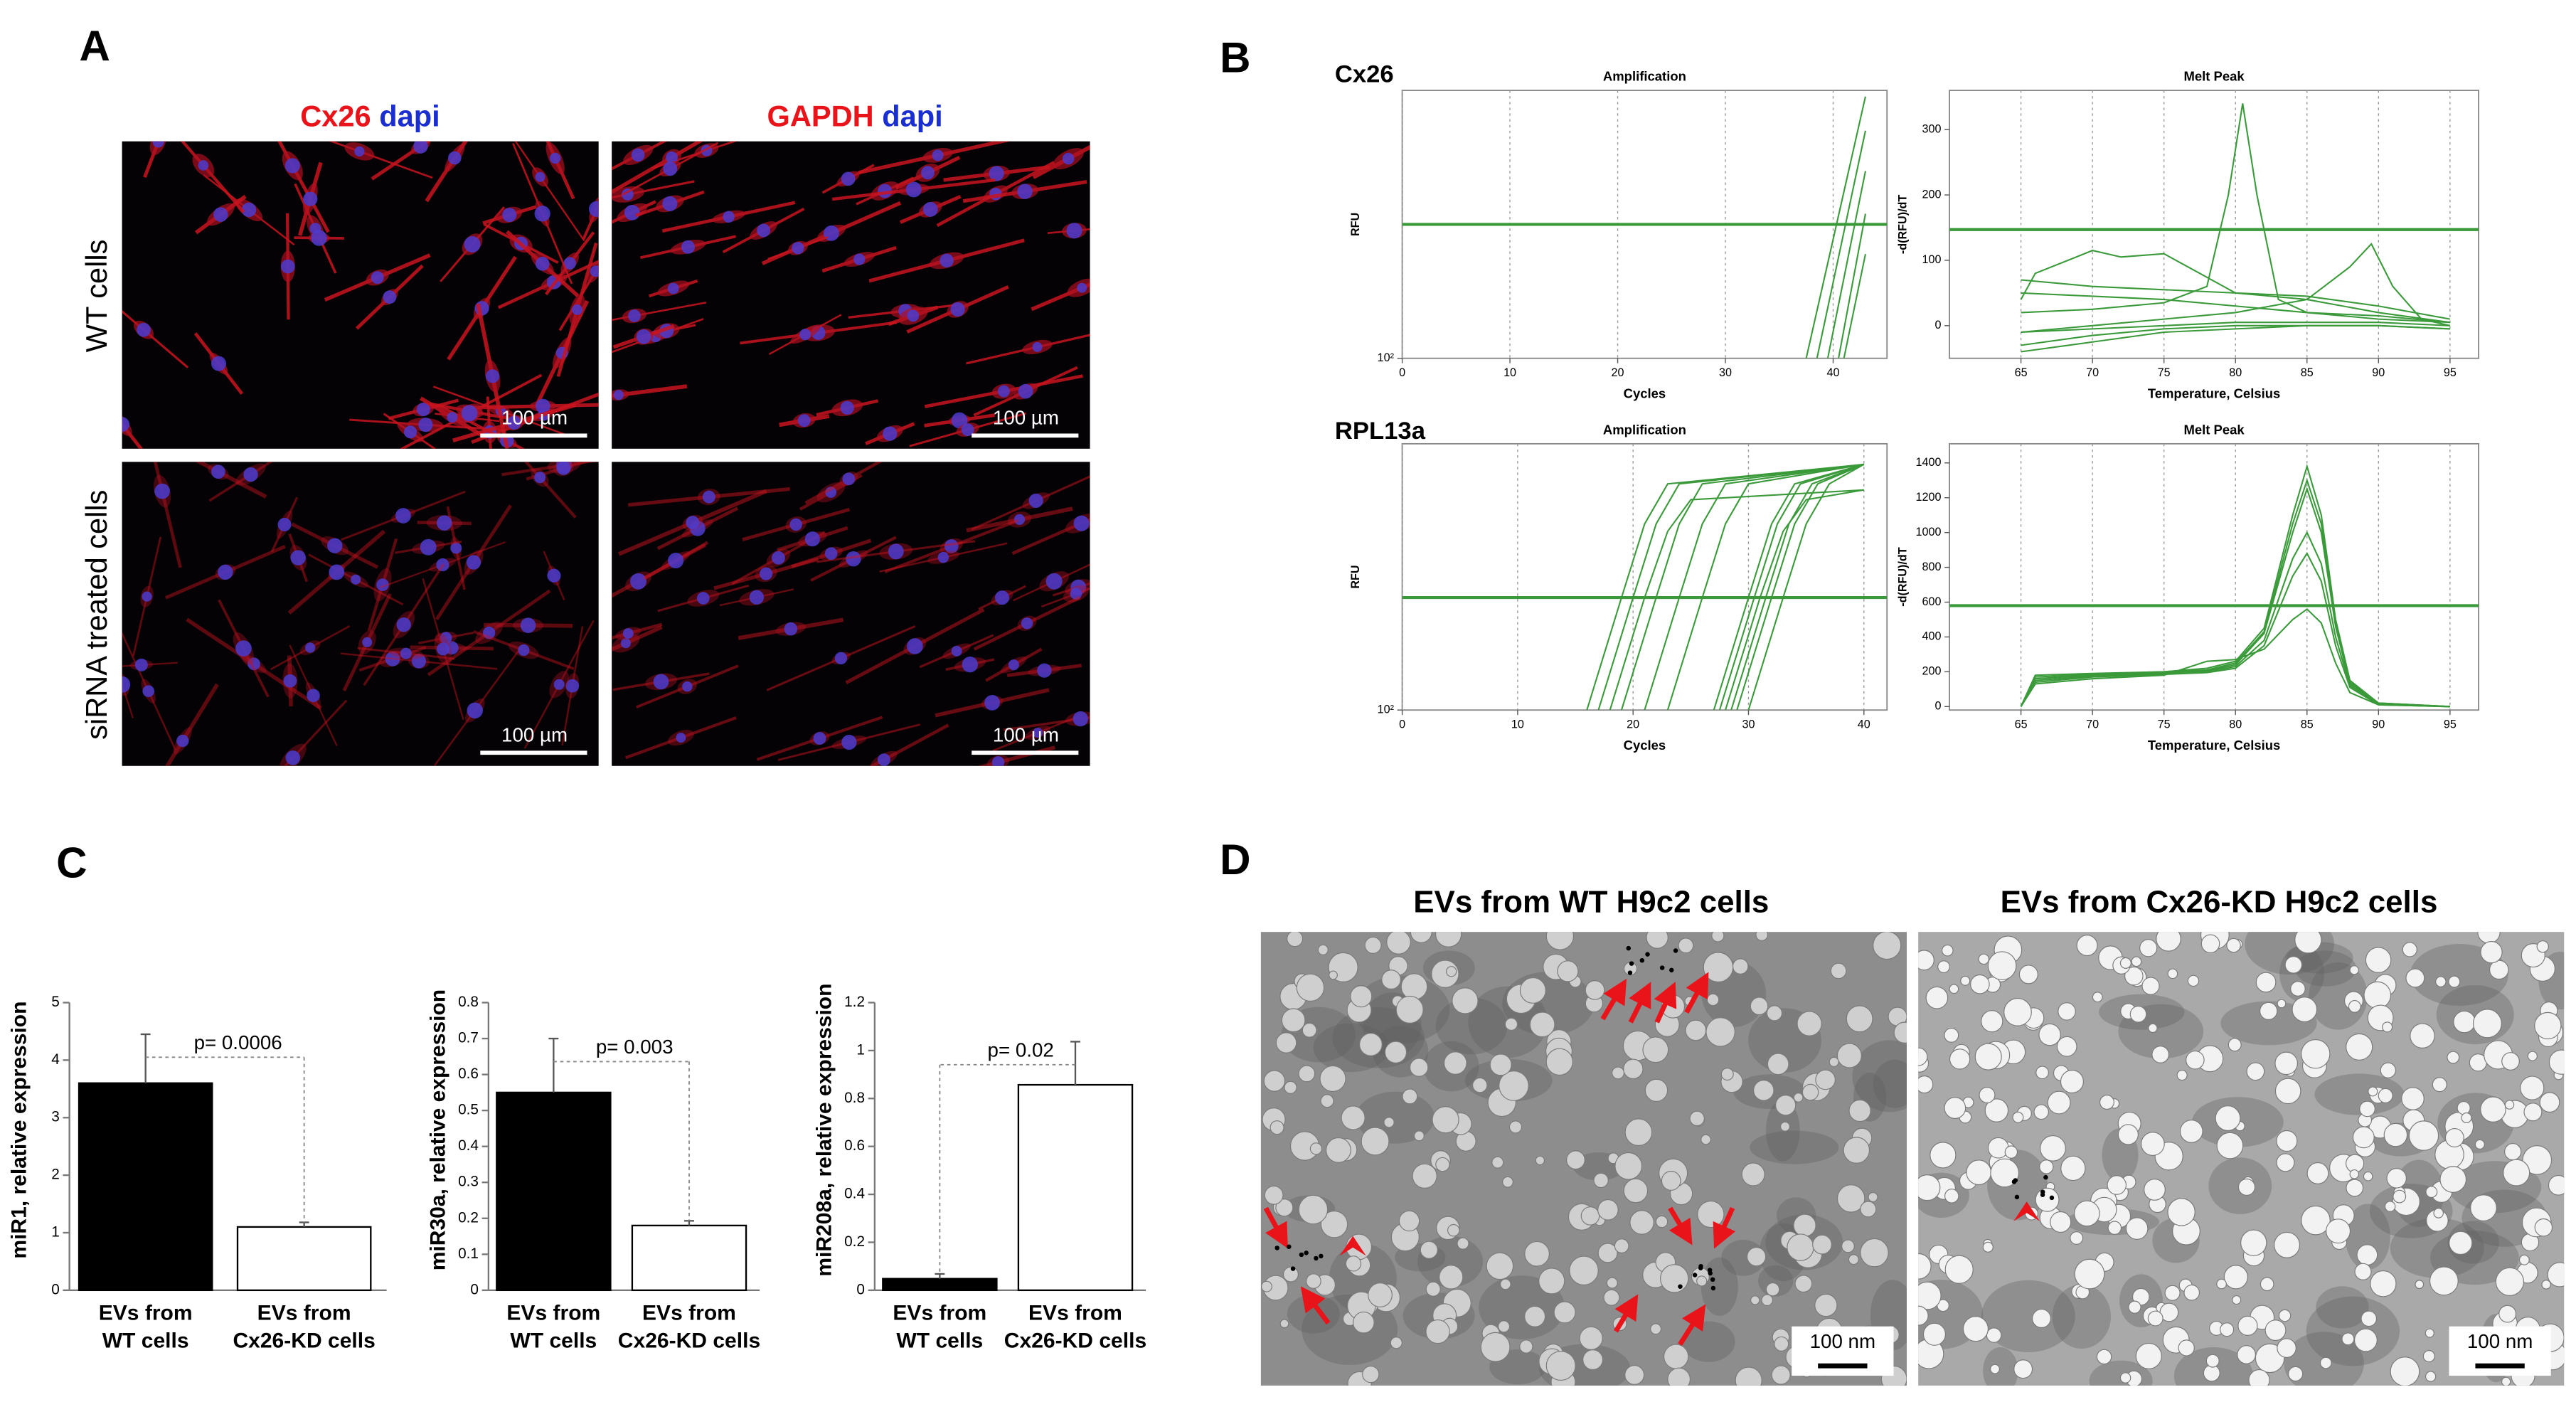  What do you see at coordinates (1800, 587) in the screenshot?
I see `curve` at bounding box center [1800, 587].